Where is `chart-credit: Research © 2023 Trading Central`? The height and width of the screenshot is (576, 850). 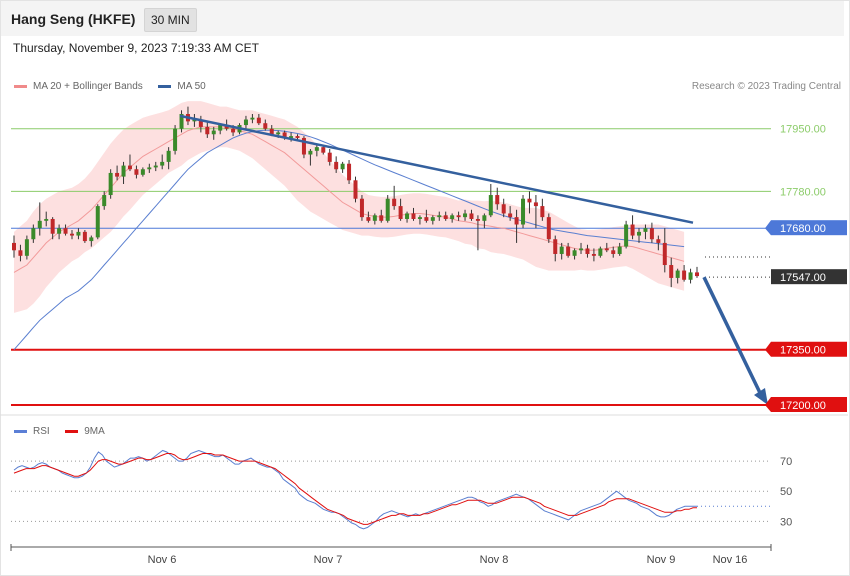 chart-credit: Research © 2023 Trading Central is located at coordinates (766, 86).